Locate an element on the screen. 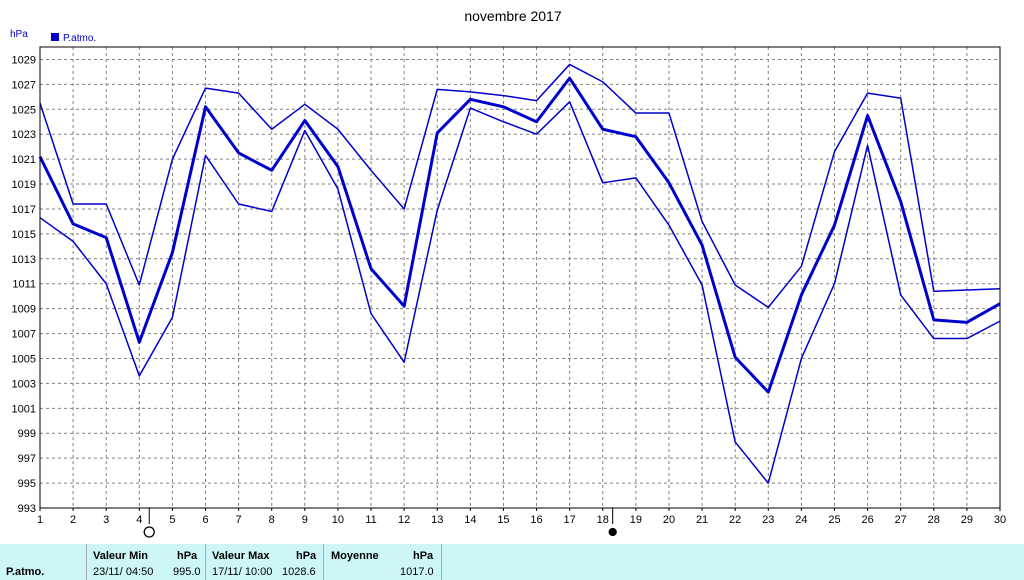 This screenshot has height=580, width=1024. x-tick-label: 26 is located at coordinates (867, 520).